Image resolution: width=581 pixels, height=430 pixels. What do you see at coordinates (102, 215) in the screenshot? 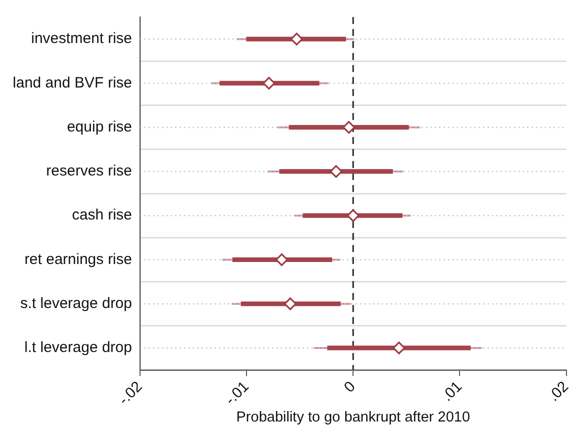
I see `y-tick-label: cash rise` at bounding box center [102, 215].